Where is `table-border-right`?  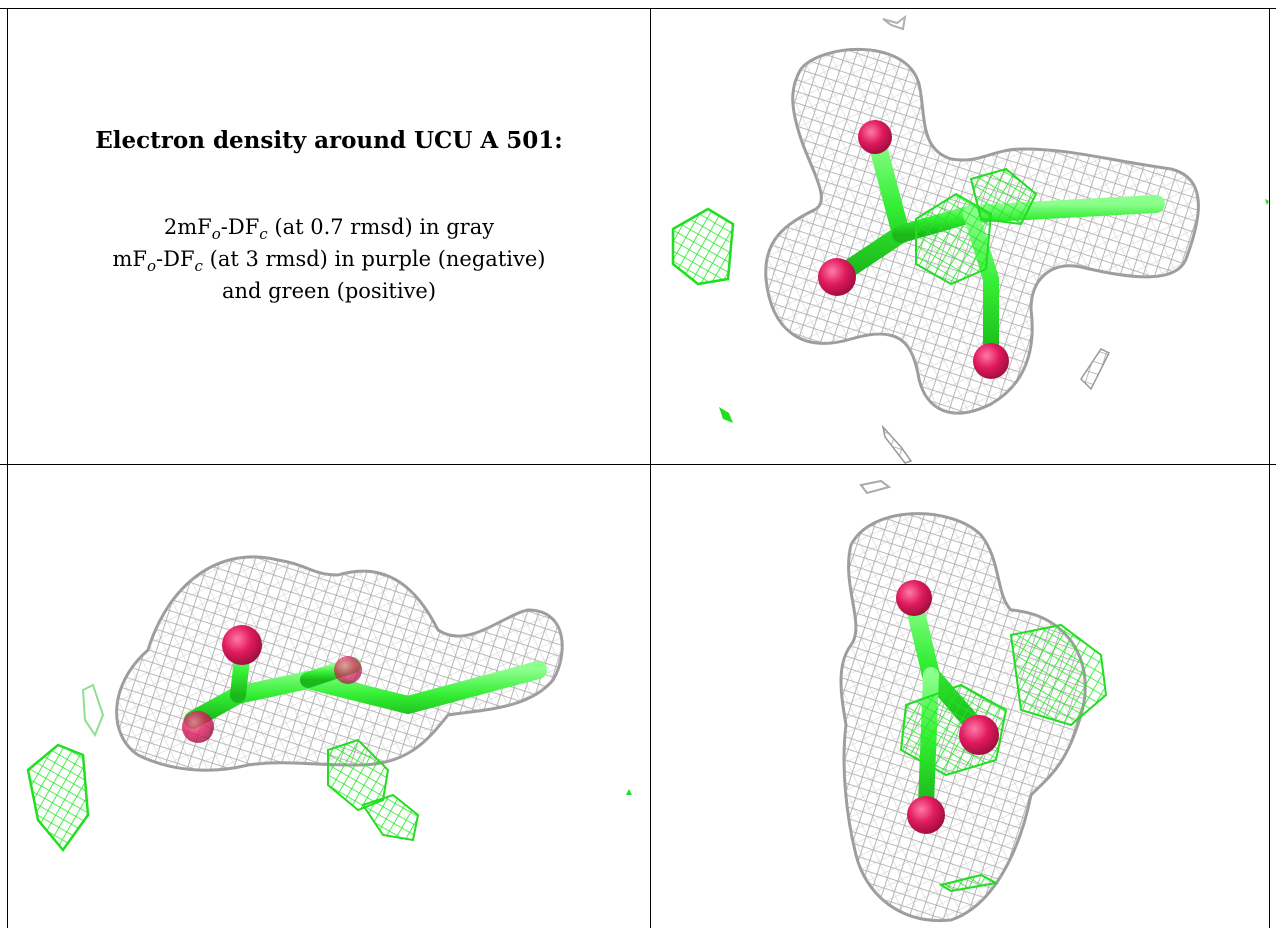
table-border-right is located at coordinates (1269, 468).